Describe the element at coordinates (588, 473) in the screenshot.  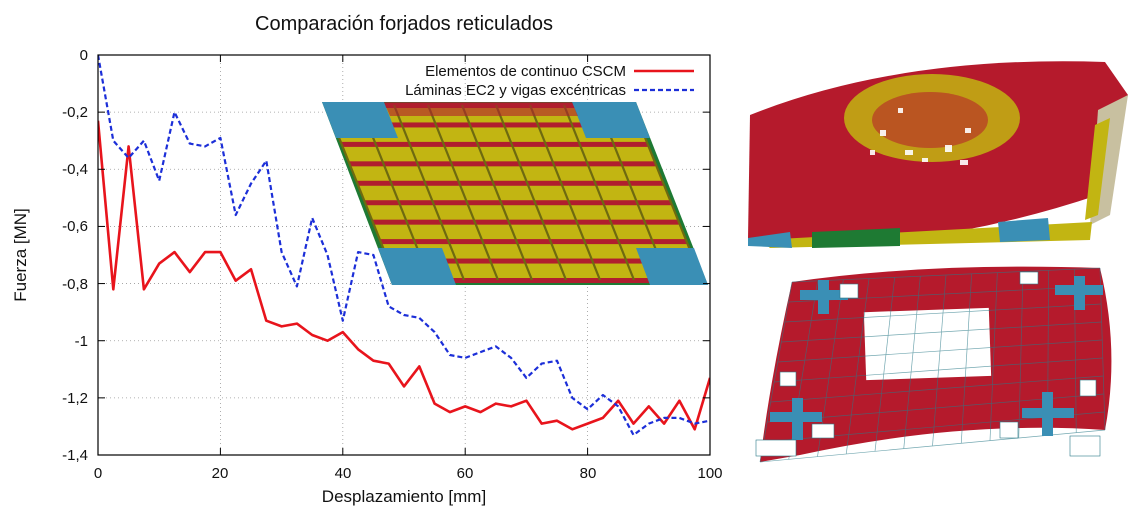
I see `x-tick-label: 80` at that location.